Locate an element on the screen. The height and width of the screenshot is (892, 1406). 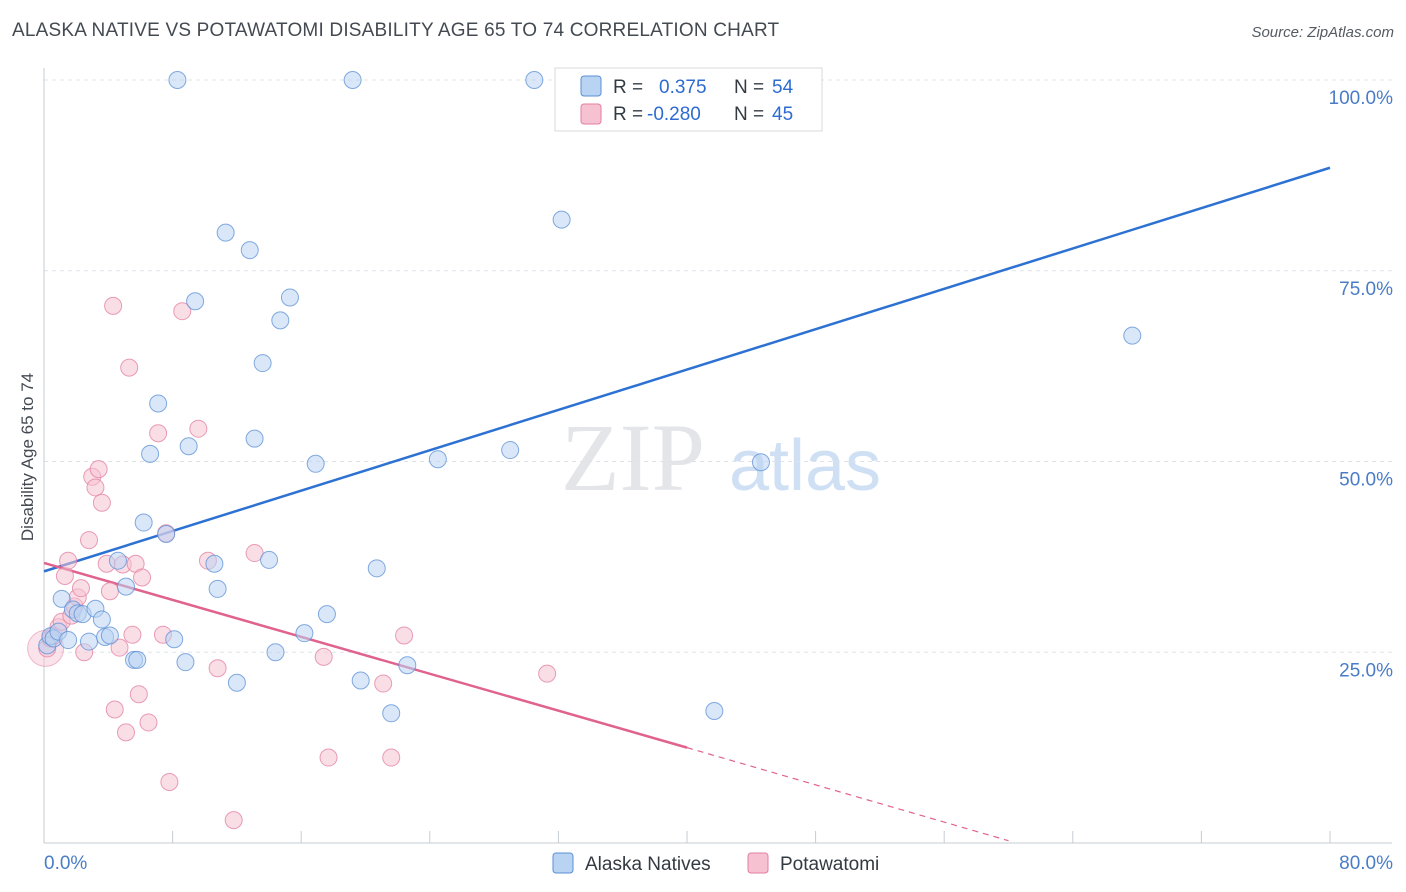
y-axis-title: Disability Age 65 to 74 is located at coordinates (27, 457).